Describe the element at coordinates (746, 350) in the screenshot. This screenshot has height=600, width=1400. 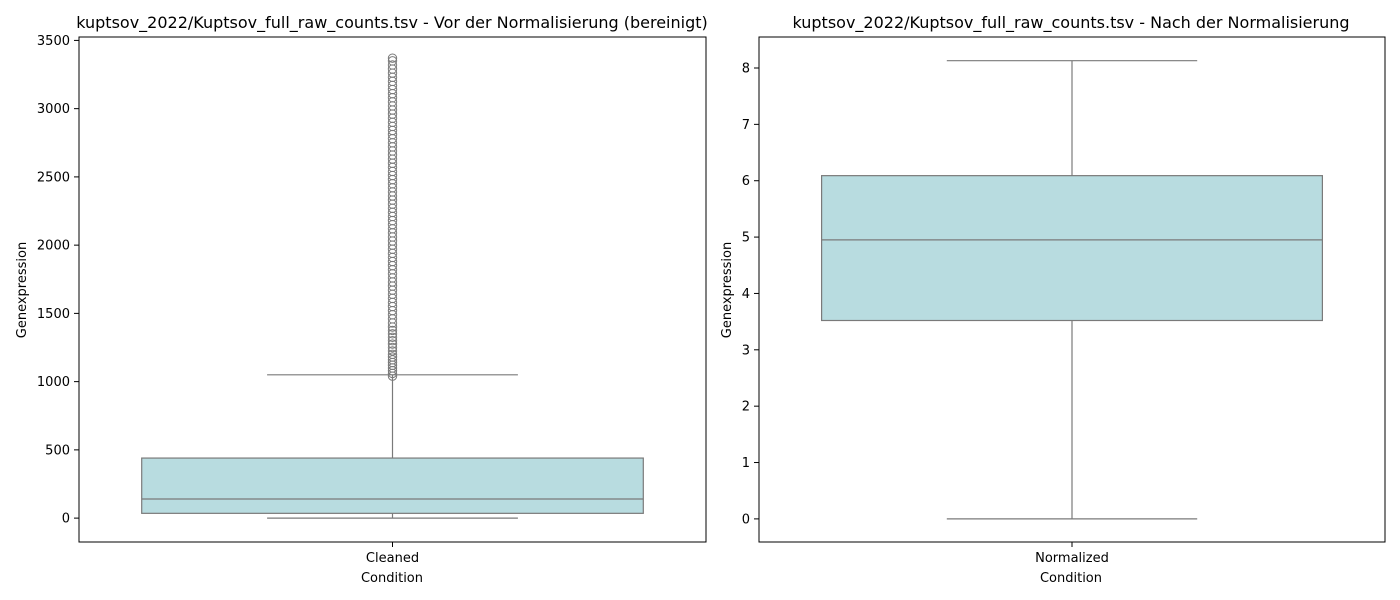
I see `y-tick-label: 3` at that location.